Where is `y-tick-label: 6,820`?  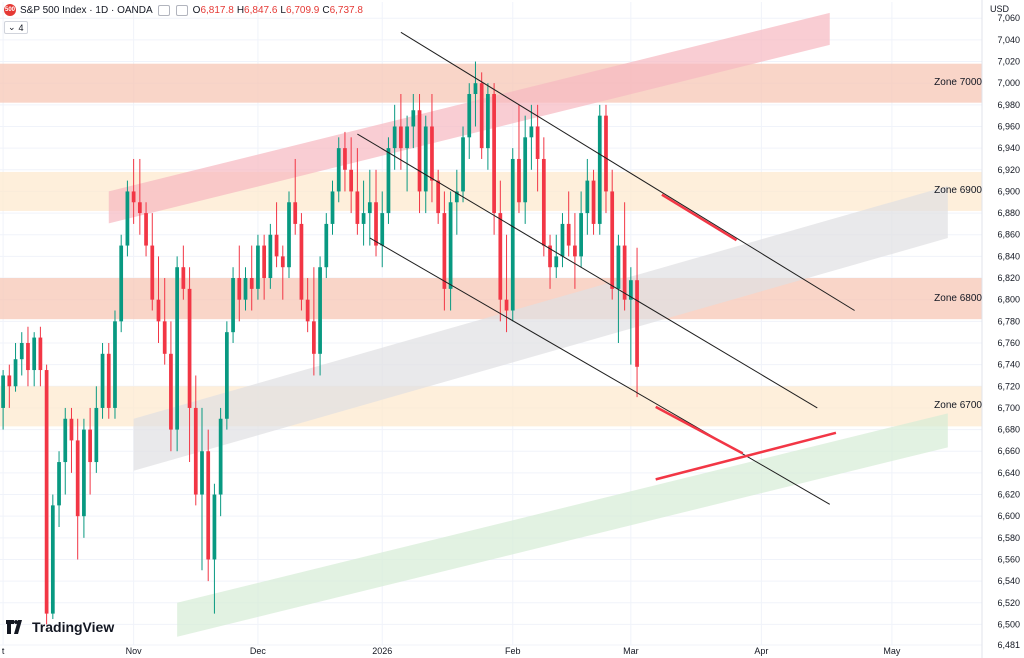
y-tick-label: 6,820 is located at coordinates (1008, 278).